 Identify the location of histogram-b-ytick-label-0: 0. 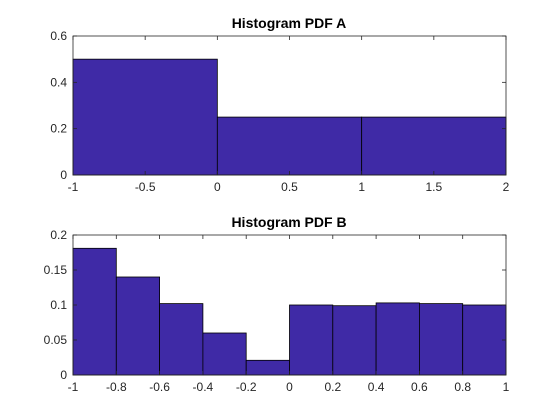
(63, 375).